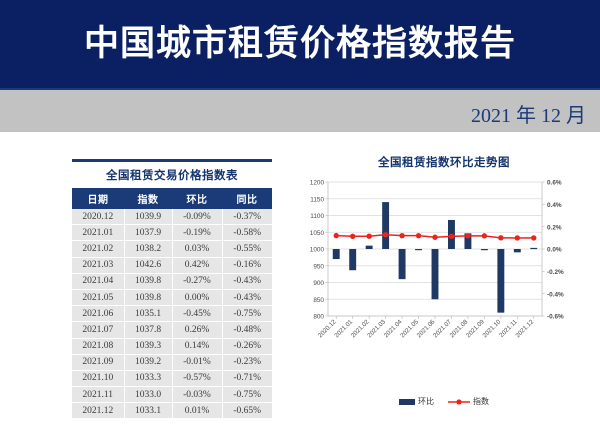 The width and height of the screenshot is (600, 430). What do you see at coordinates (318, 300) in the screenshot?
I see `left-axis-tick: 850` at bounding box center [318, 300].